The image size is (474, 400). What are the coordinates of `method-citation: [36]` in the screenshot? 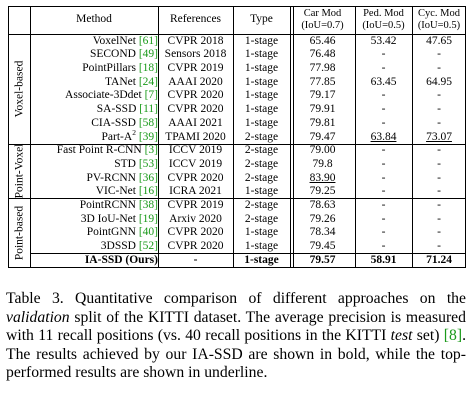 It's located at (148, 177).